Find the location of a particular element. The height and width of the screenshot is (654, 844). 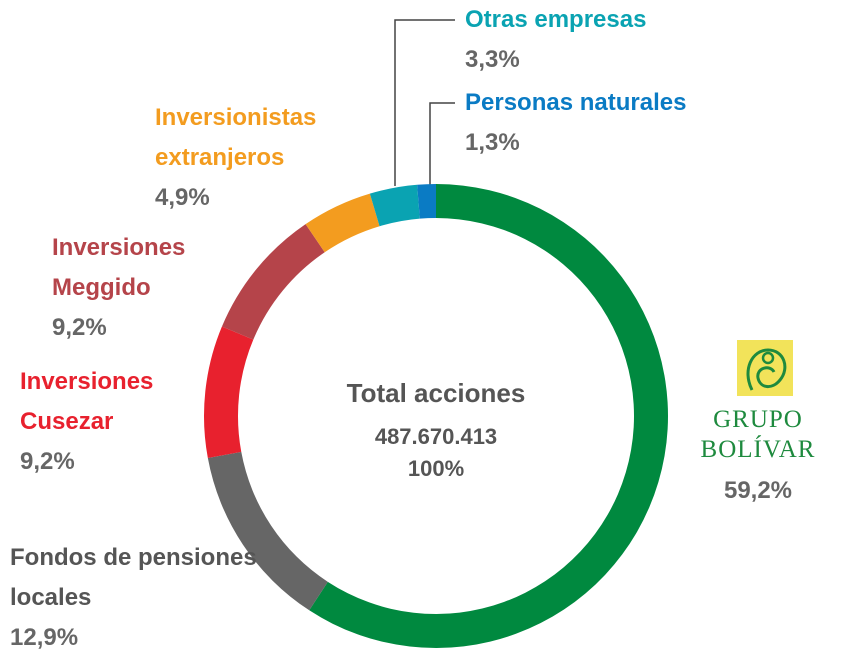

center-percent: 100% is located at coordinates (436, 468).